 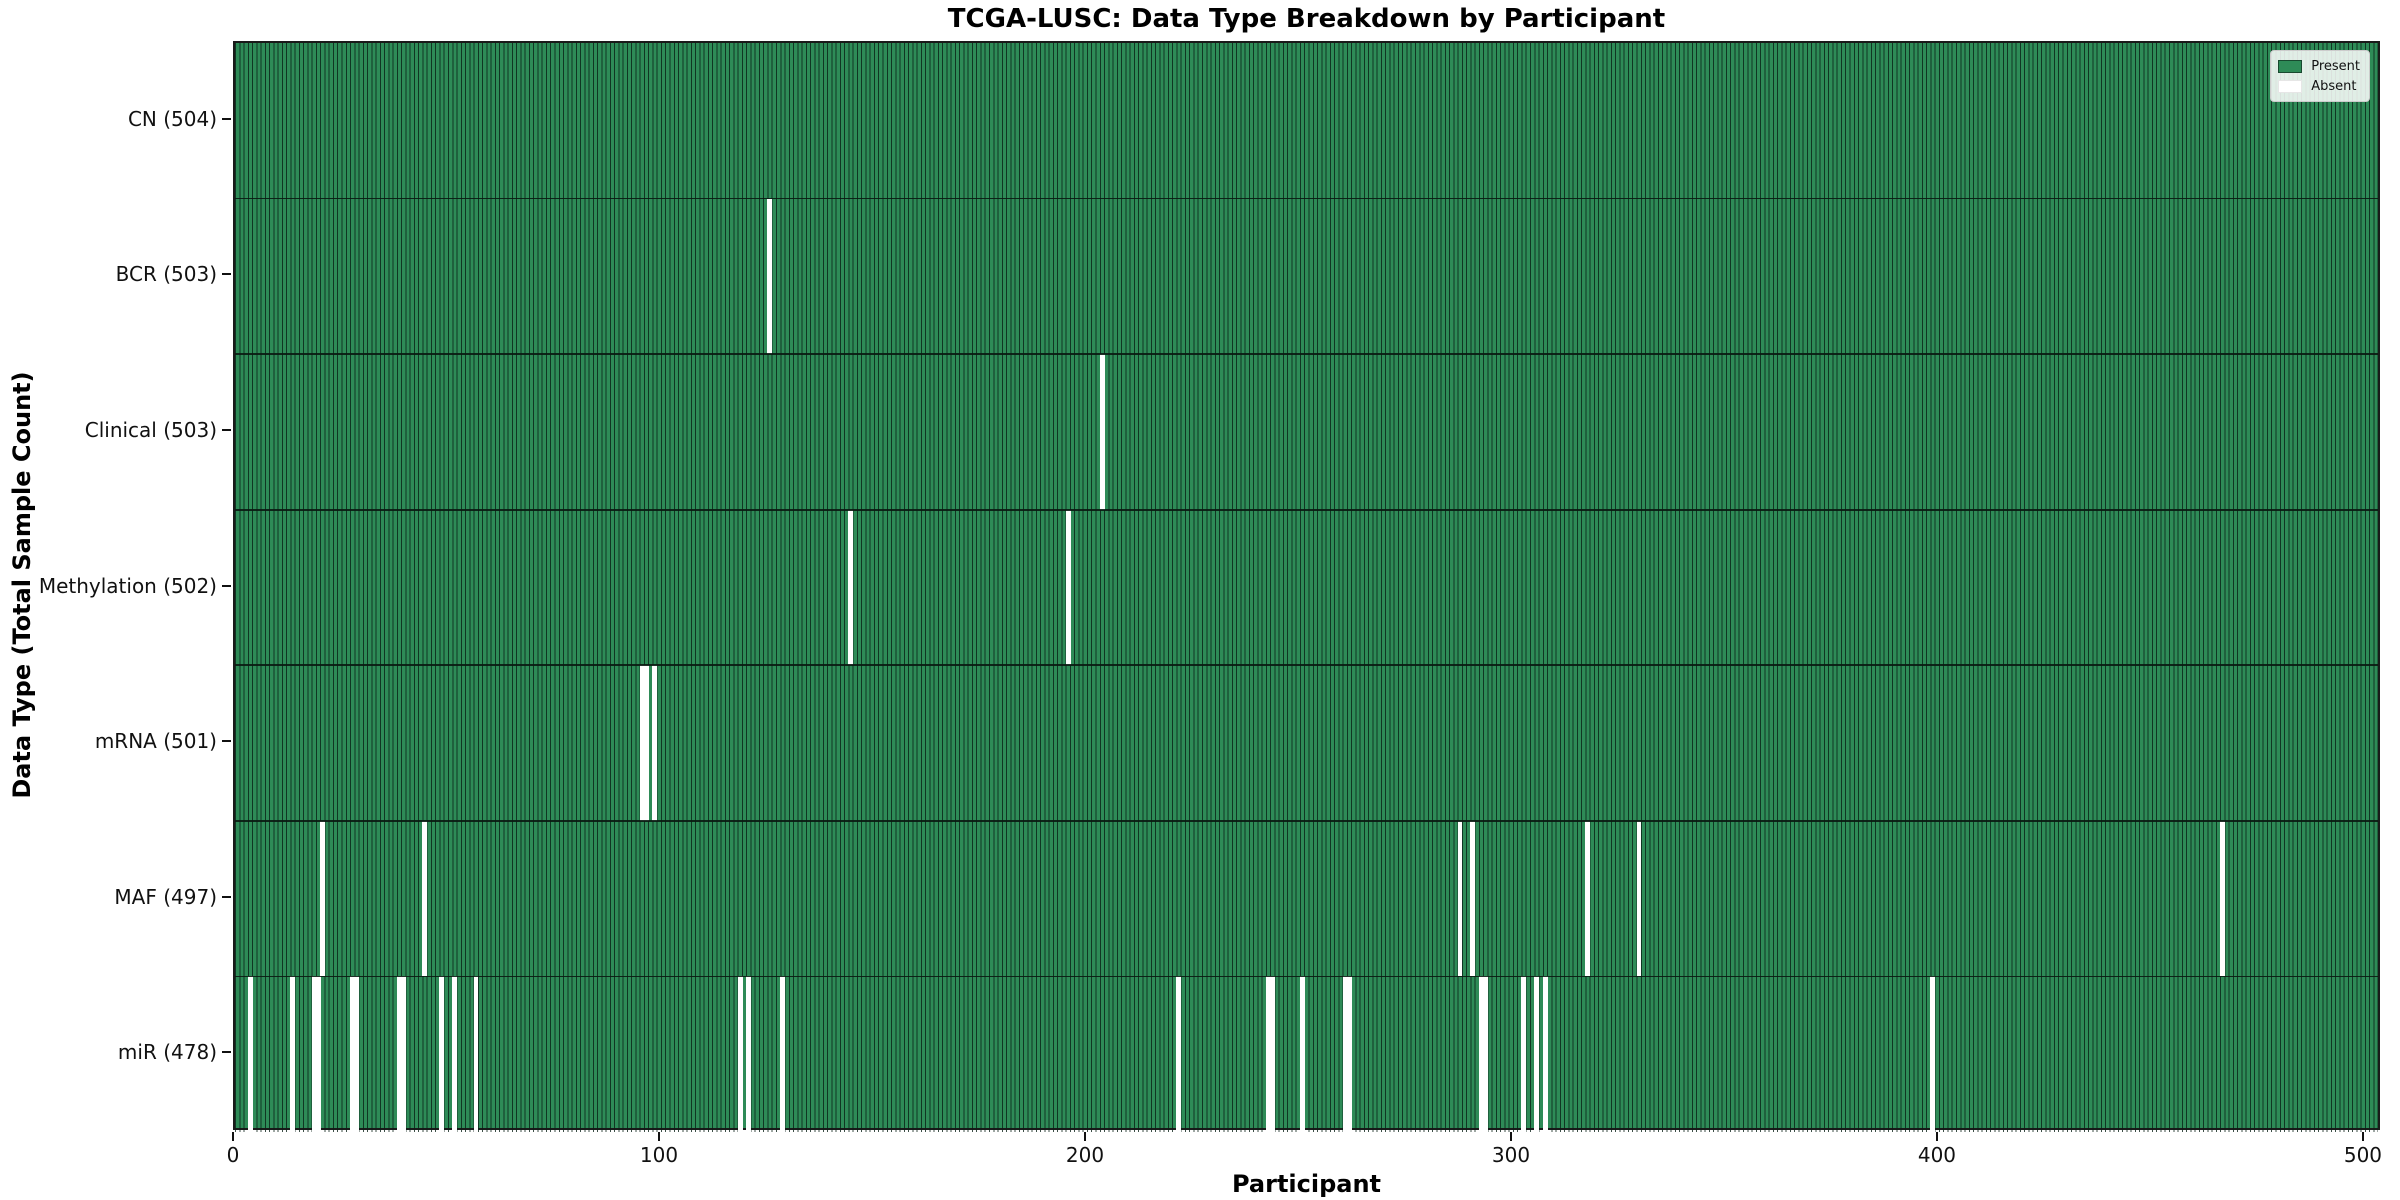 What do you see at coordinates (1306, 276) in the screenshot?
I see `data-row-bcr` at bounding box center [1306, 276].